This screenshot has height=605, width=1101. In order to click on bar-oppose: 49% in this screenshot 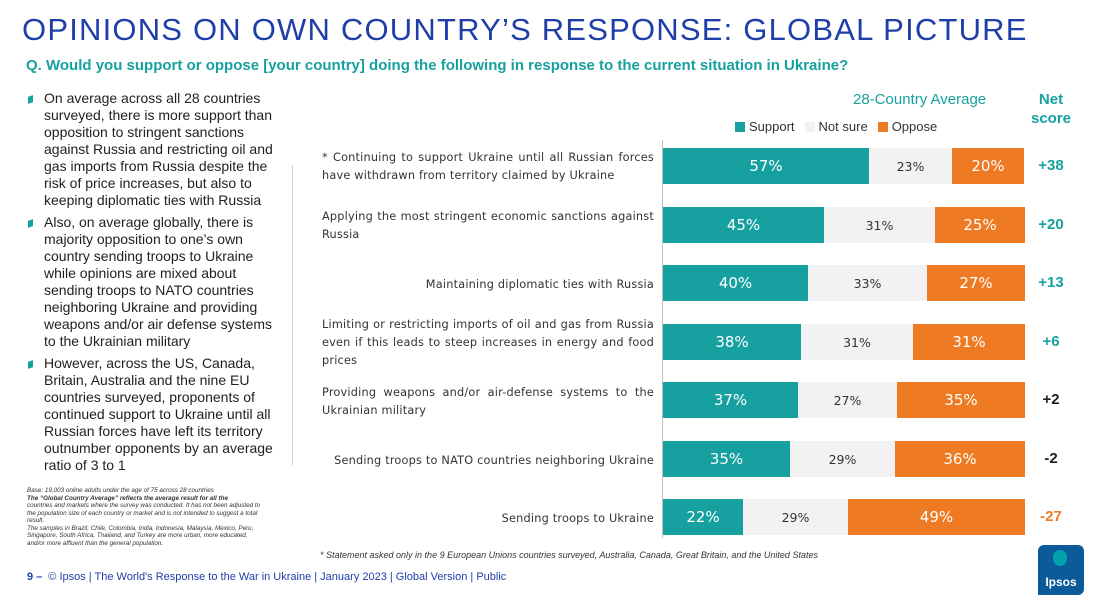, I will do `click(936, 517)`.